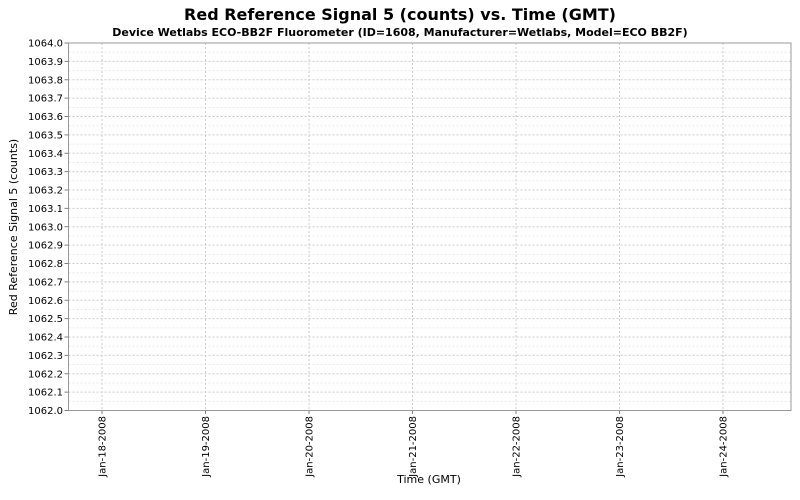  What do you see at coordinates (45, 117) in the screenshot?
I see `y-tick-label: 1063.6` at bounding box center [45, 117].